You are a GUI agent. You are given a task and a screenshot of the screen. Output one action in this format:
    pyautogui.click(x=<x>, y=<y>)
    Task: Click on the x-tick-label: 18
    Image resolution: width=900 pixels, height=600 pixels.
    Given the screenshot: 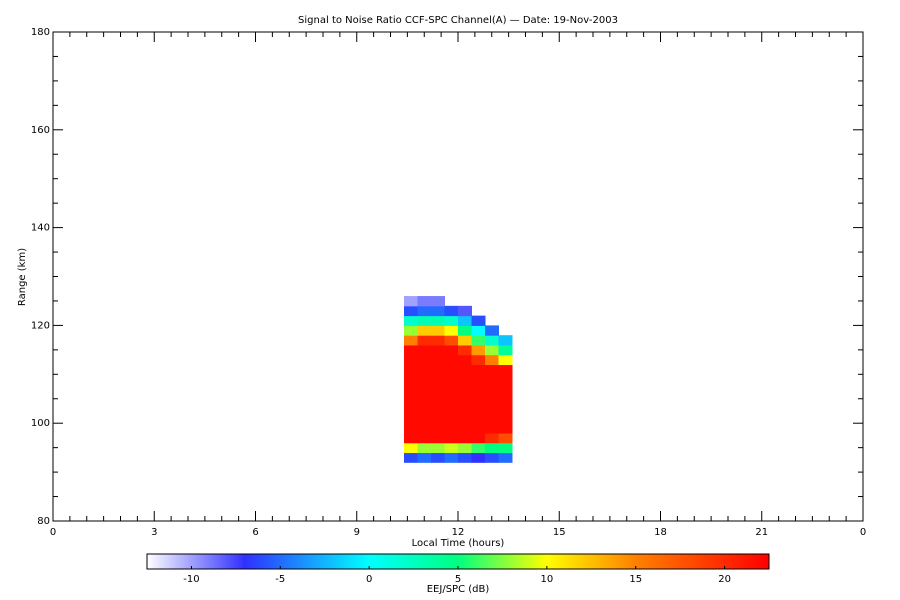 What is the action you would take?
    pyautogui.click(x=660, y=532)
    